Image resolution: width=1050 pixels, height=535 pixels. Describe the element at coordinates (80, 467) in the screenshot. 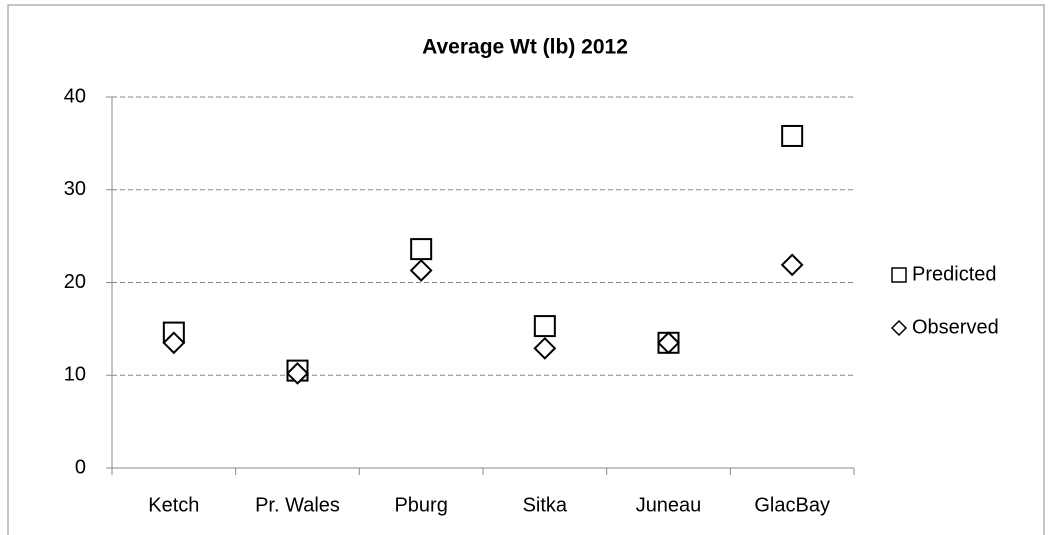

I see `y-tick-label: 0` at that location.